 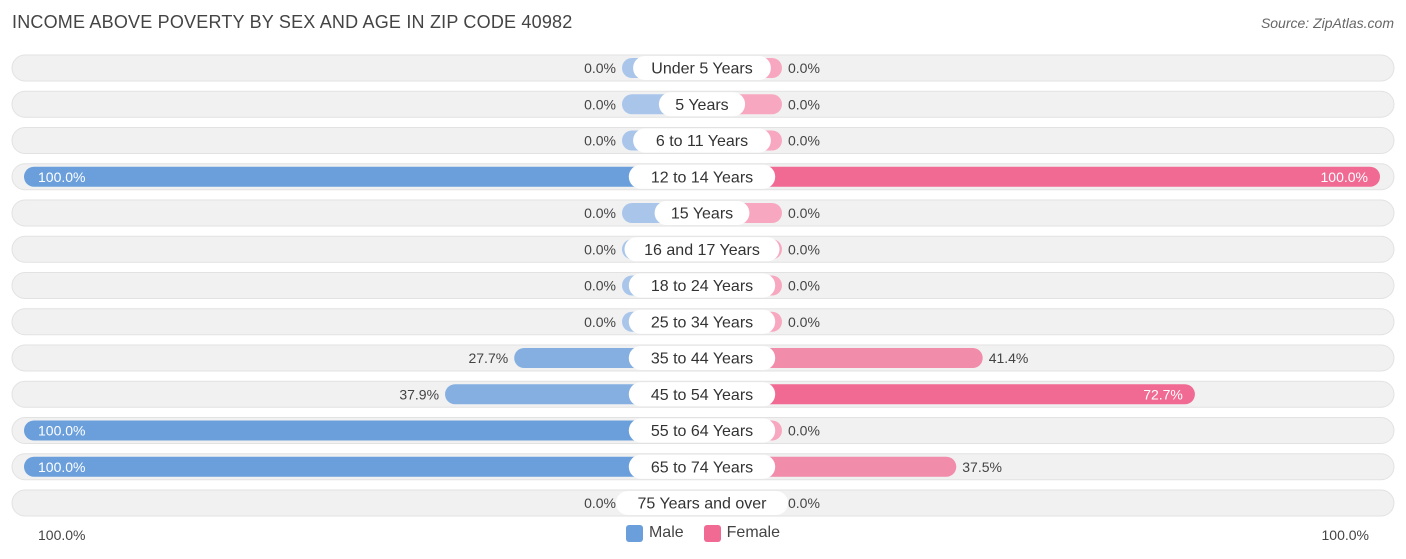 I want to click on category-label: 35 to 44 Years, so click(x=702, y=359).